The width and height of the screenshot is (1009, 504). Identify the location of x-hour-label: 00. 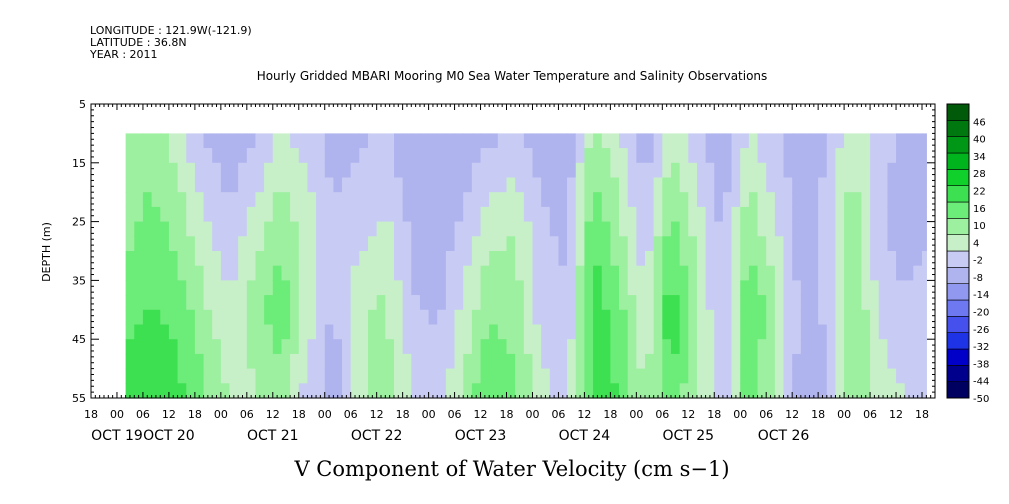
(844, 414).